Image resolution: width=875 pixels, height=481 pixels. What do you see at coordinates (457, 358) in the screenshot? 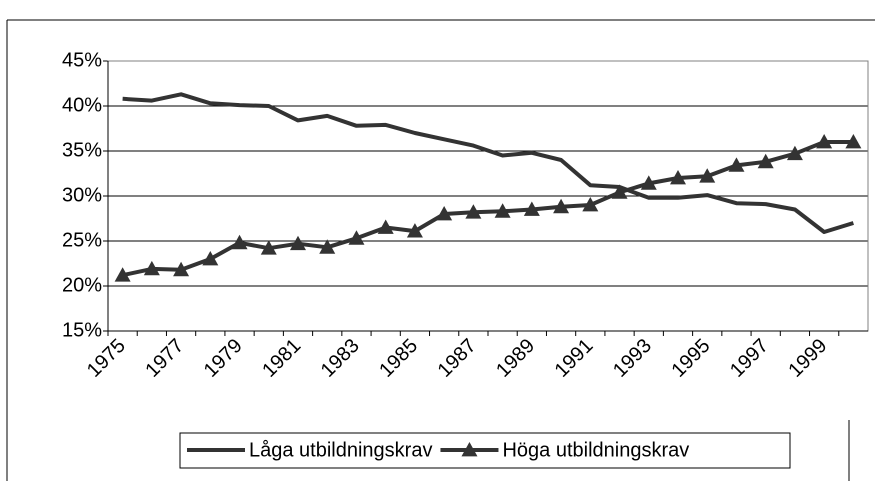
I see `x-tick-label: 1987` at bounding box center [457, 358].